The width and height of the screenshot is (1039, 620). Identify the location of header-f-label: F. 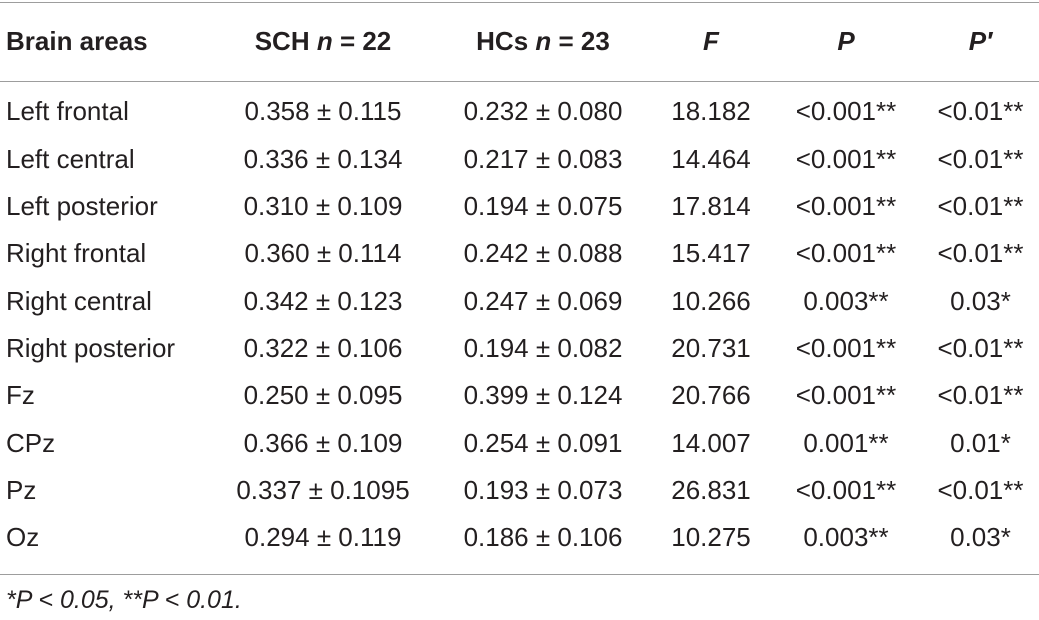
(711, 41).